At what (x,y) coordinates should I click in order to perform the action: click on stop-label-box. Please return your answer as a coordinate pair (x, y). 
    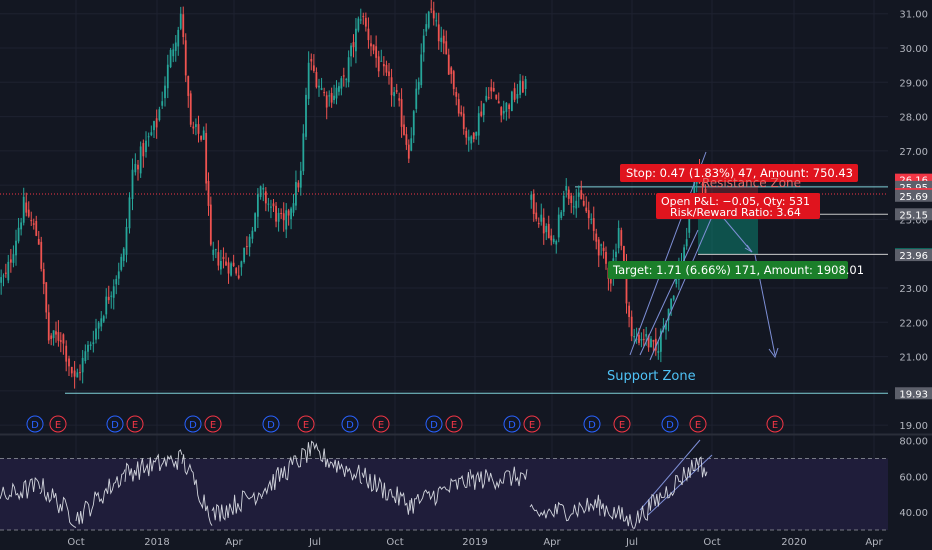
    Looking at the image, I should click on (739, 173).